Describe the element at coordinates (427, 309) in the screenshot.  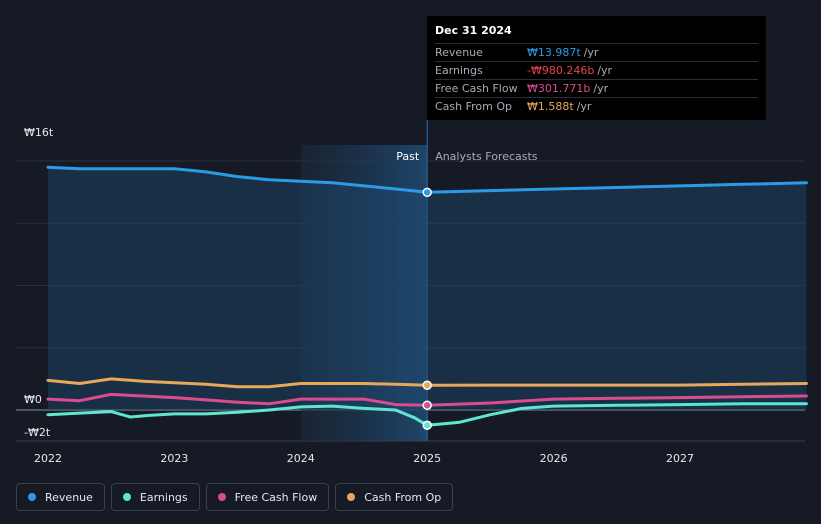
I see `highlight-markers` at that location.